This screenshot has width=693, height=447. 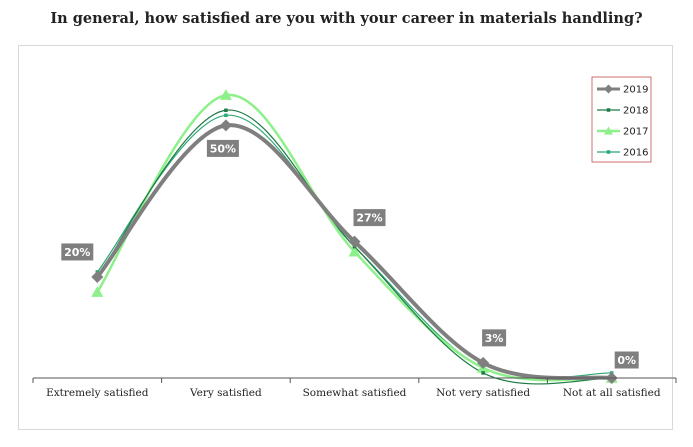 I want to click on x-tick-label: Very satisfied, so click(x=225, y=393).